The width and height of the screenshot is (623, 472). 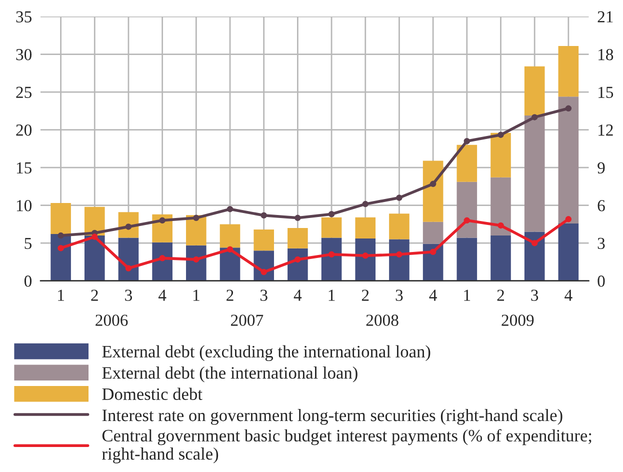 I want to click on y2-tick-label: 6, so click(x=601, y=206).